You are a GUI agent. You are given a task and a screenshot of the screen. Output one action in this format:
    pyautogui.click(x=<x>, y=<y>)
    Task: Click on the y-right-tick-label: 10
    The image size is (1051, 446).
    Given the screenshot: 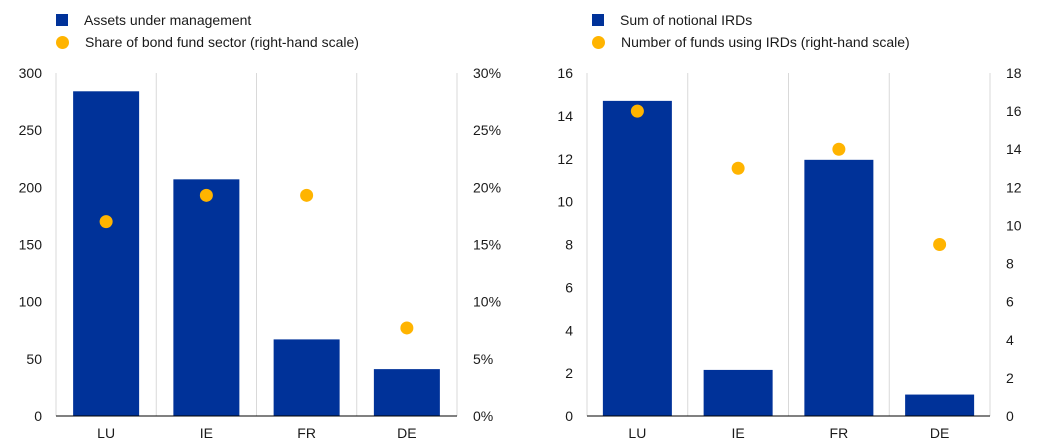 What is the action you would take?
    pyautogui.click(x=1014, y=225)
    